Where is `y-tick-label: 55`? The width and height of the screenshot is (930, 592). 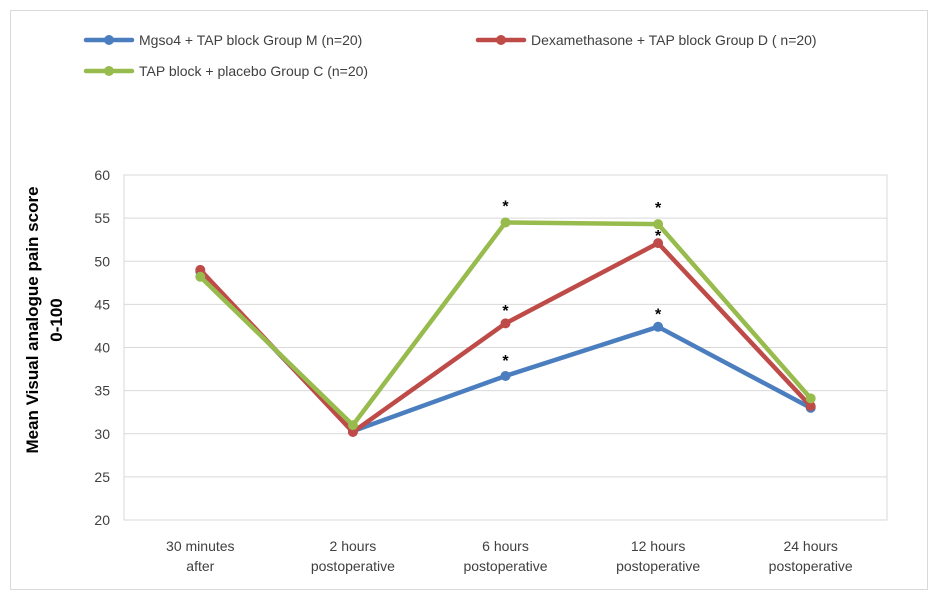
y-tick-label: 55 is located at coordinates (102, 218).